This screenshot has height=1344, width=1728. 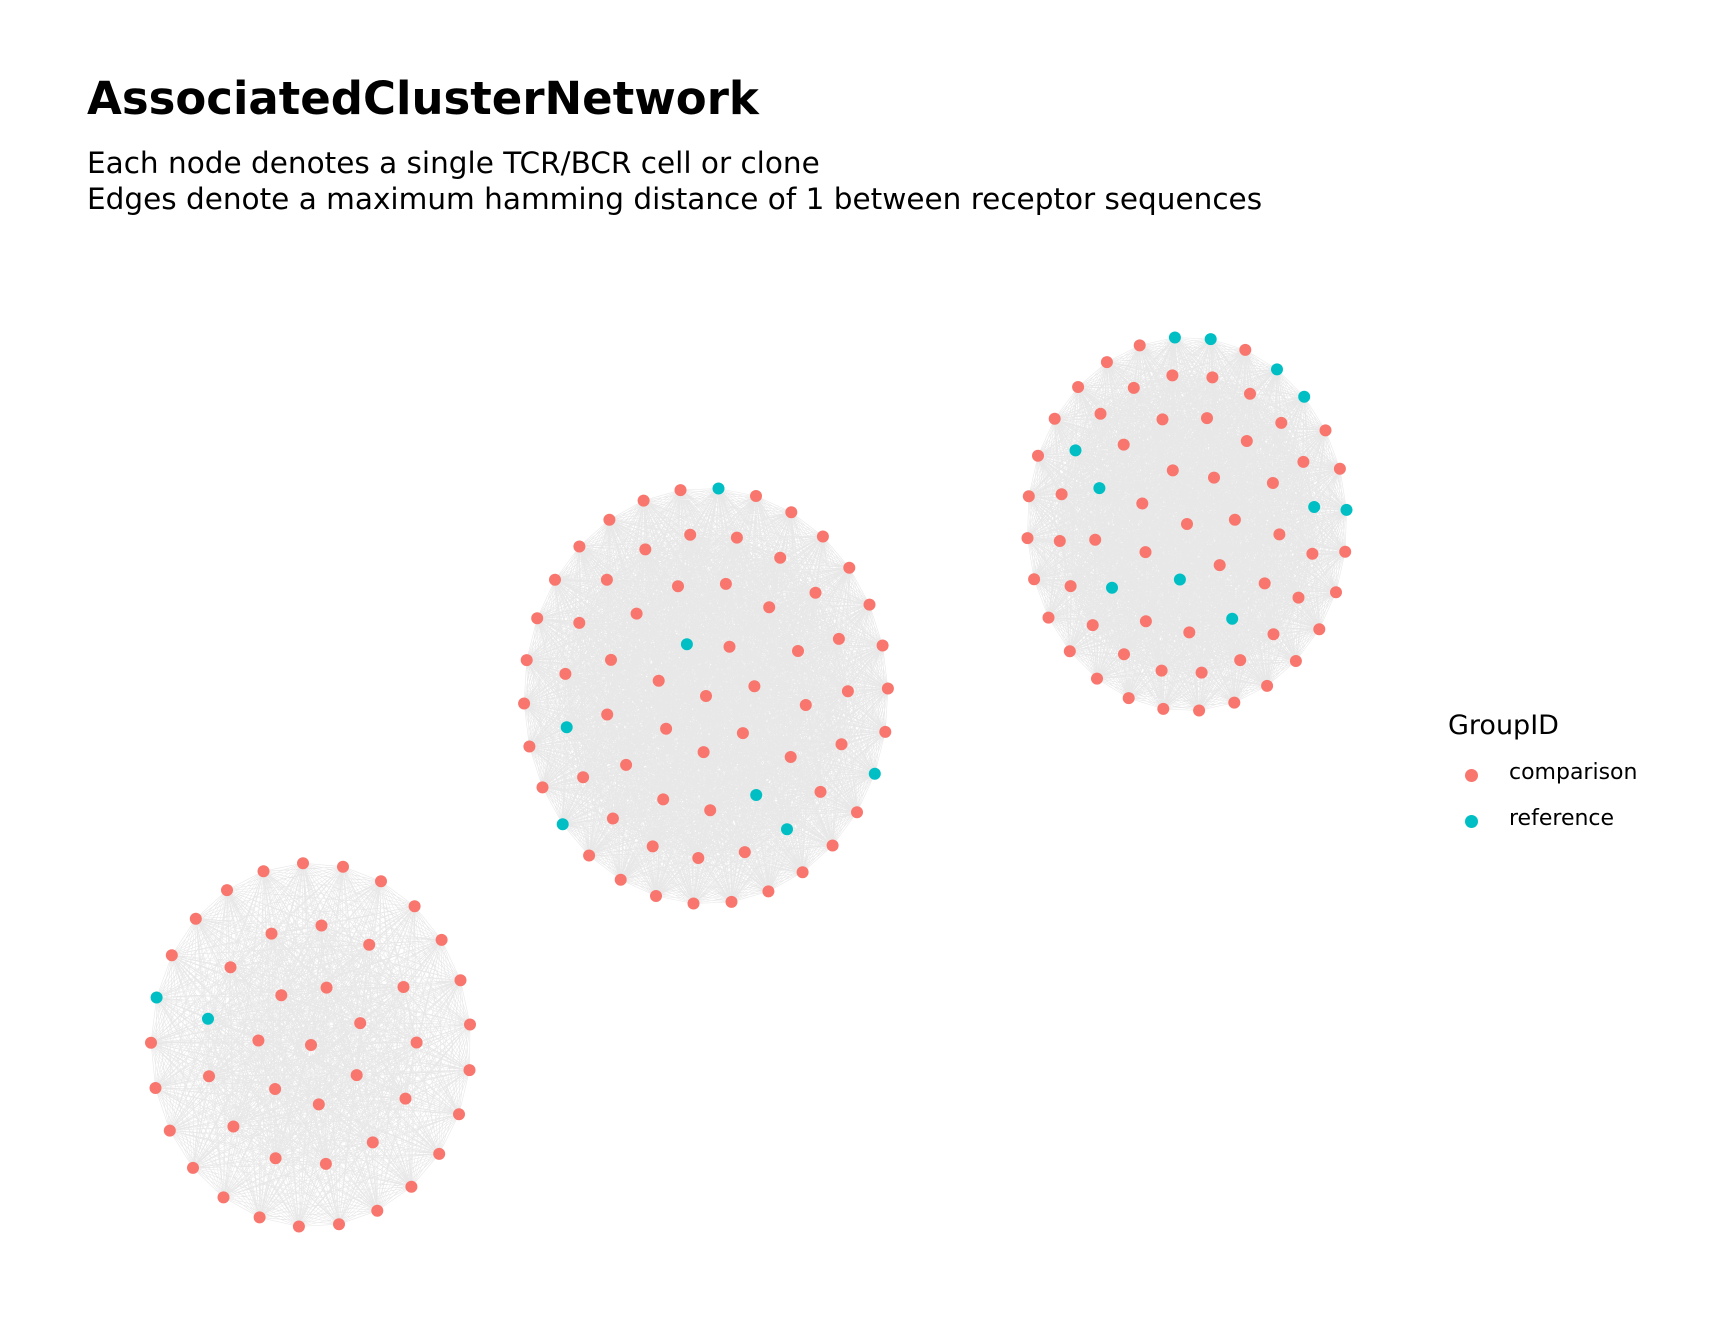 I want to click on legend-label-comparison: comparison, so click(x=1573, y=772).